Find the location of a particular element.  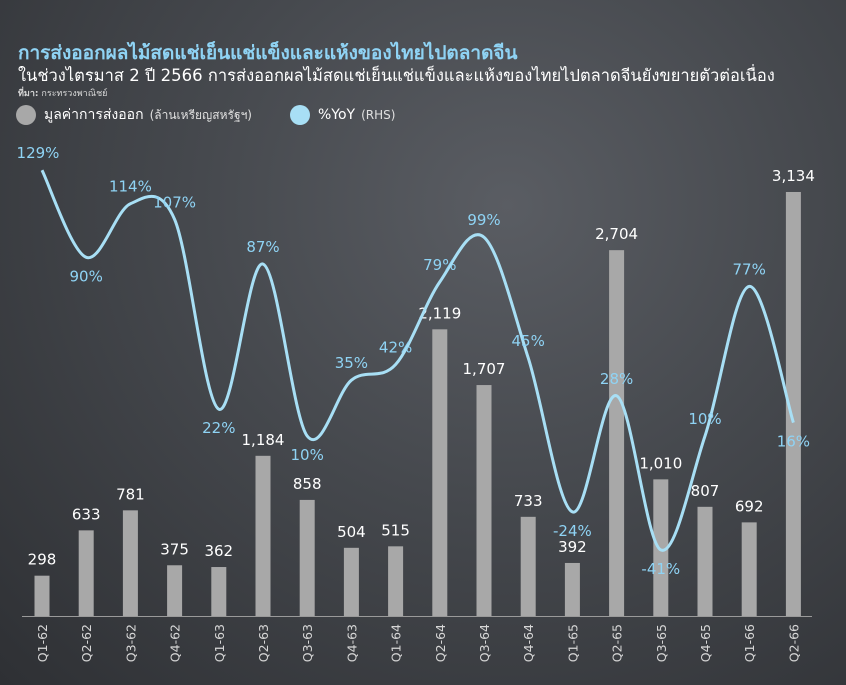

source-value: กระทรวงพาณิชย์ is located at coordinates (74, 94).